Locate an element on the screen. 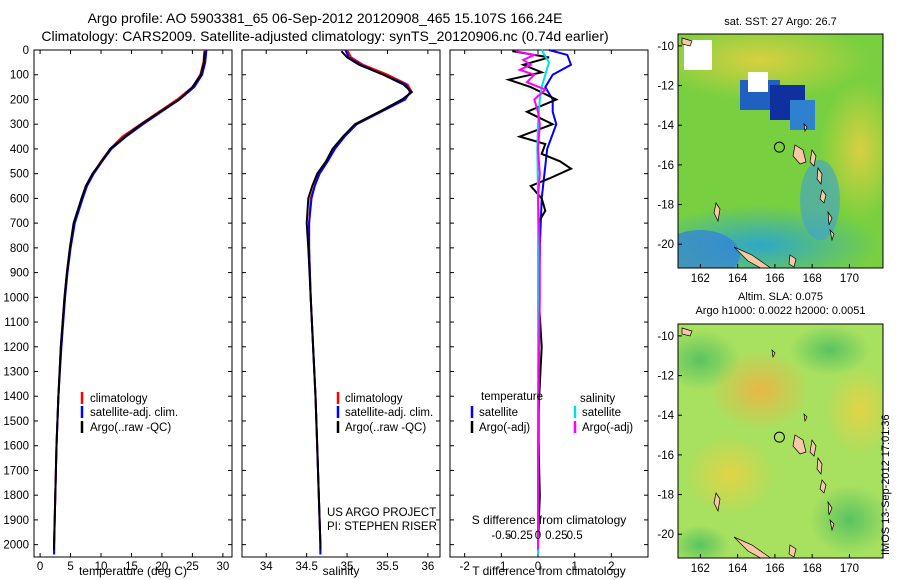  legend-sal-argo-label: Argo(-adj) is located at coordinates (607, 428).